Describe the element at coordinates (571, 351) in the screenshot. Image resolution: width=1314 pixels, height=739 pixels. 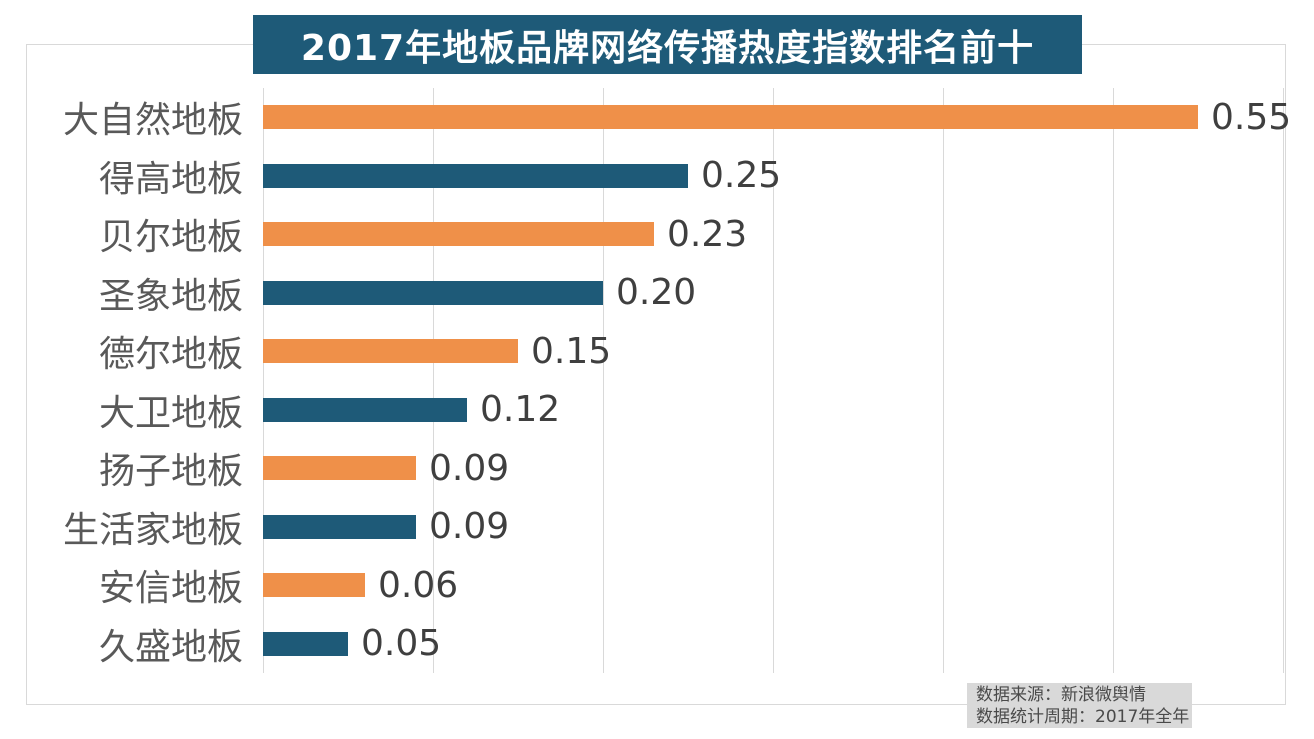
I see `value-label: 0.15` at that location.